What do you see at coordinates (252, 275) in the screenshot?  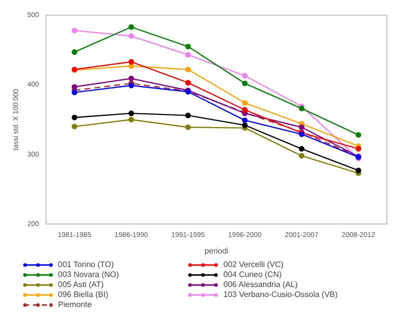 I see `legend-label: 004 Cuneo (CN)` at bounding box center [252, 275].